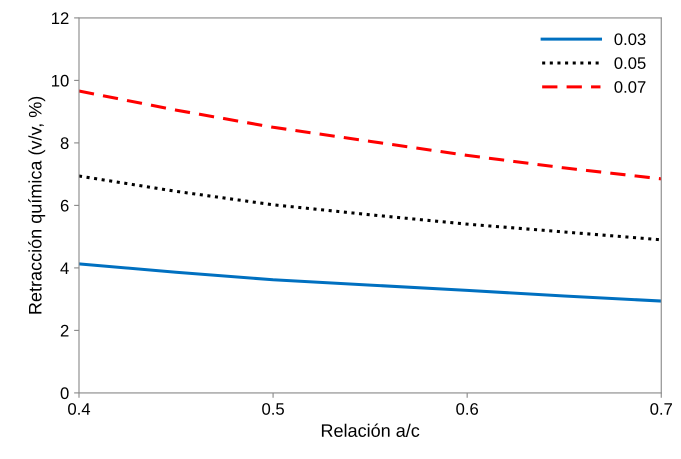 This screenshot has width=681, height=459. I want to click on x-tick-label: 0.5, so click(273, 409).